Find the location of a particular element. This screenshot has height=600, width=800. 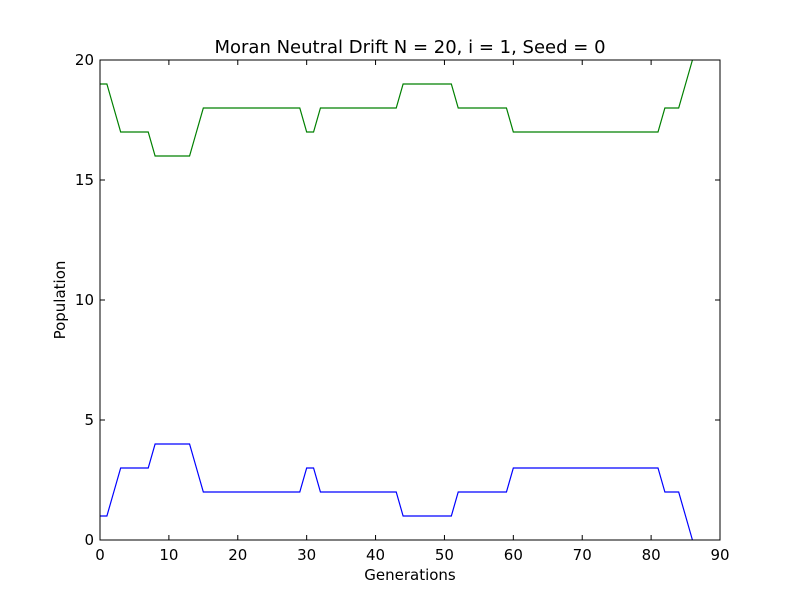

x-tick-label: 60 is located at coordinates (513, 555).